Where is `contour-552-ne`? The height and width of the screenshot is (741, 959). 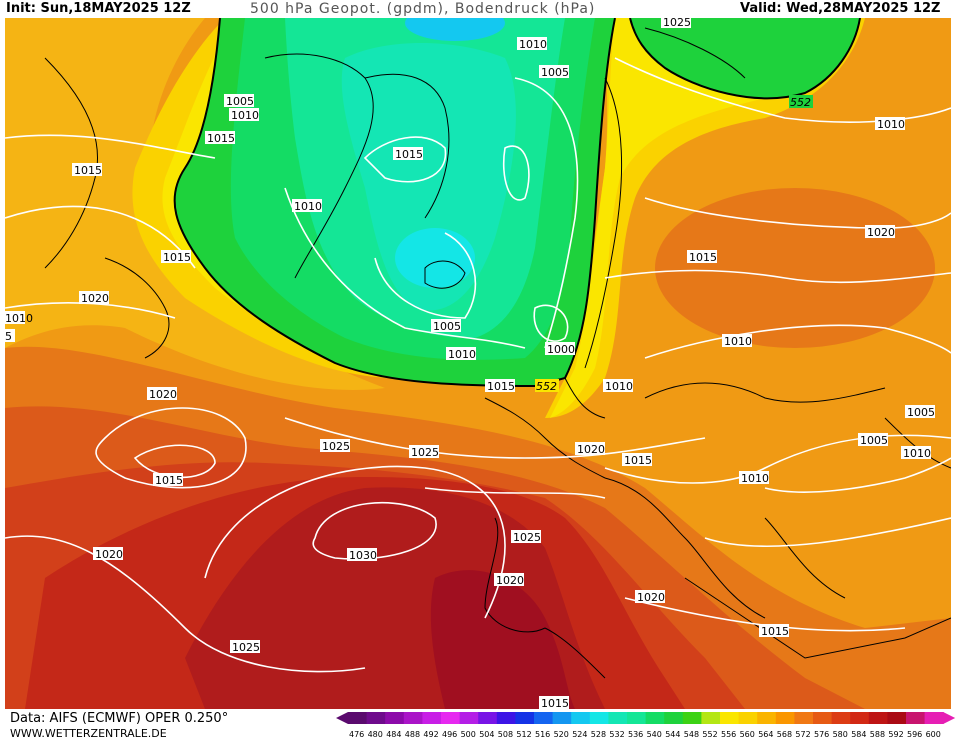
contour-552-ne is located at coordinates (745, 59).